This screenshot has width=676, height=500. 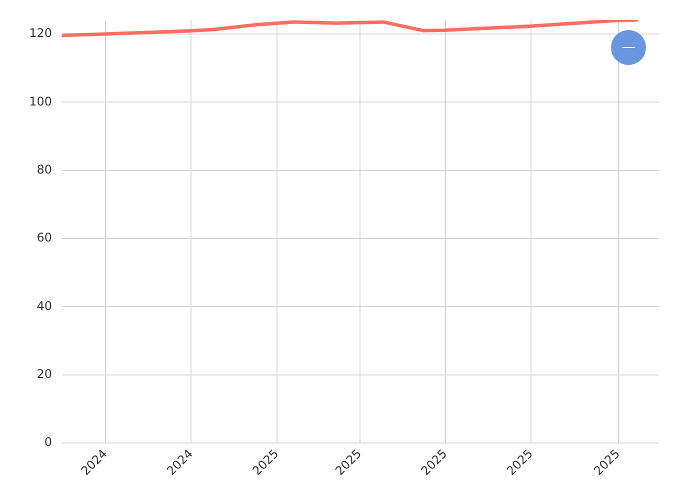 What do you see at coordinates (44, 237) in the screenshot?
I see `y-tick-label: 60` at bounding box center [44, 237].